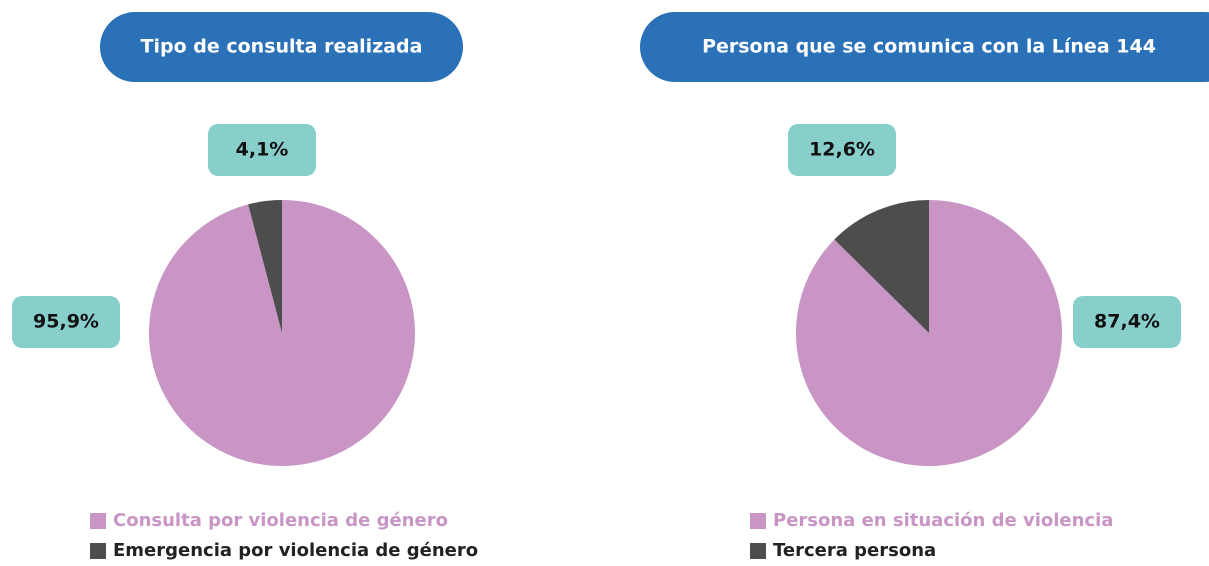 This screenshot has width=1209, height=566. I want to click on value-label: 12,6%, so click(842, 150).